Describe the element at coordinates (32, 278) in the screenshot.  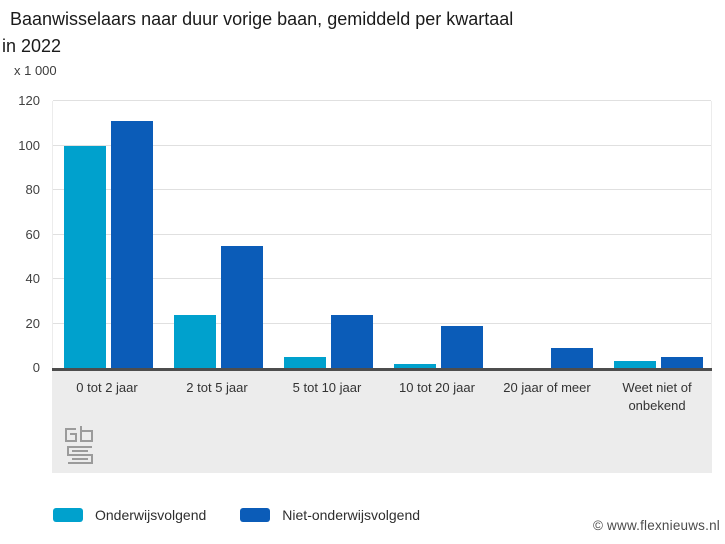
I see `y-tick-label-40: 40` at that location.